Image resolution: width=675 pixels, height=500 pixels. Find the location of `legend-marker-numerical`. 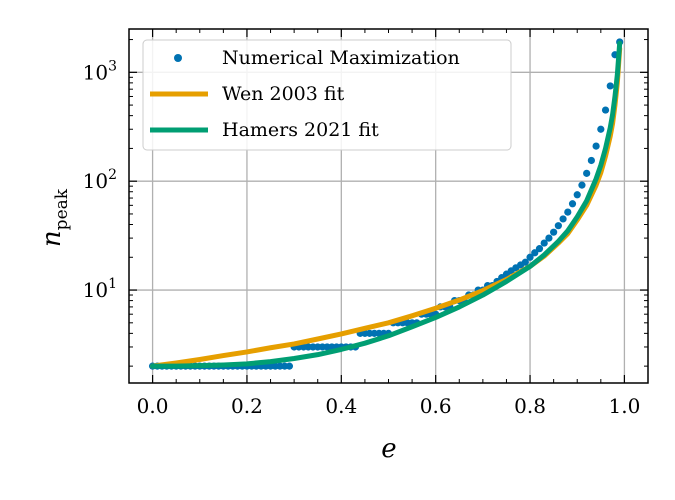

legend-marker-numerical is located at coordinates (178, 58).